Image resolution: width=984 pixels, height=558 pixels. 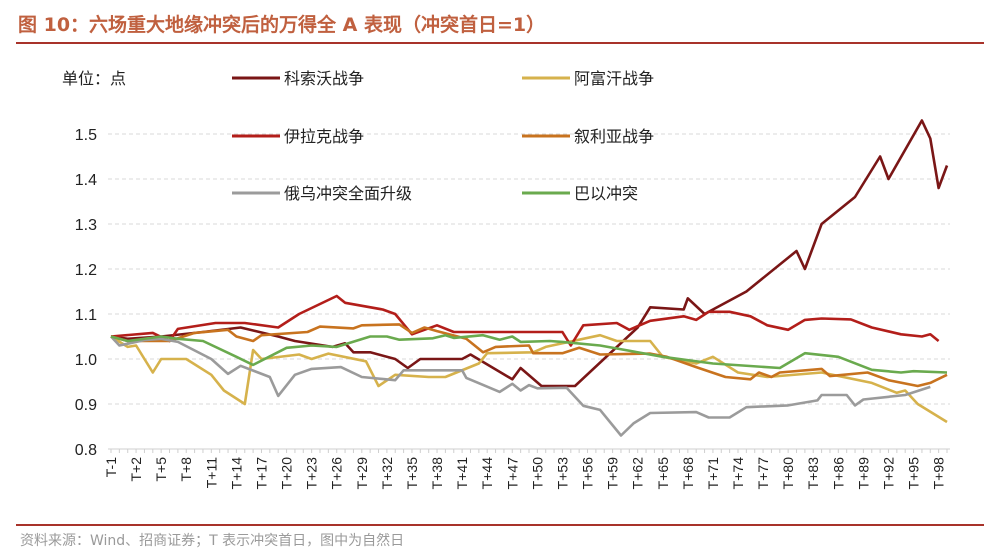 I want to click on x-tick-label: T+50, so click(x=537, y=473).